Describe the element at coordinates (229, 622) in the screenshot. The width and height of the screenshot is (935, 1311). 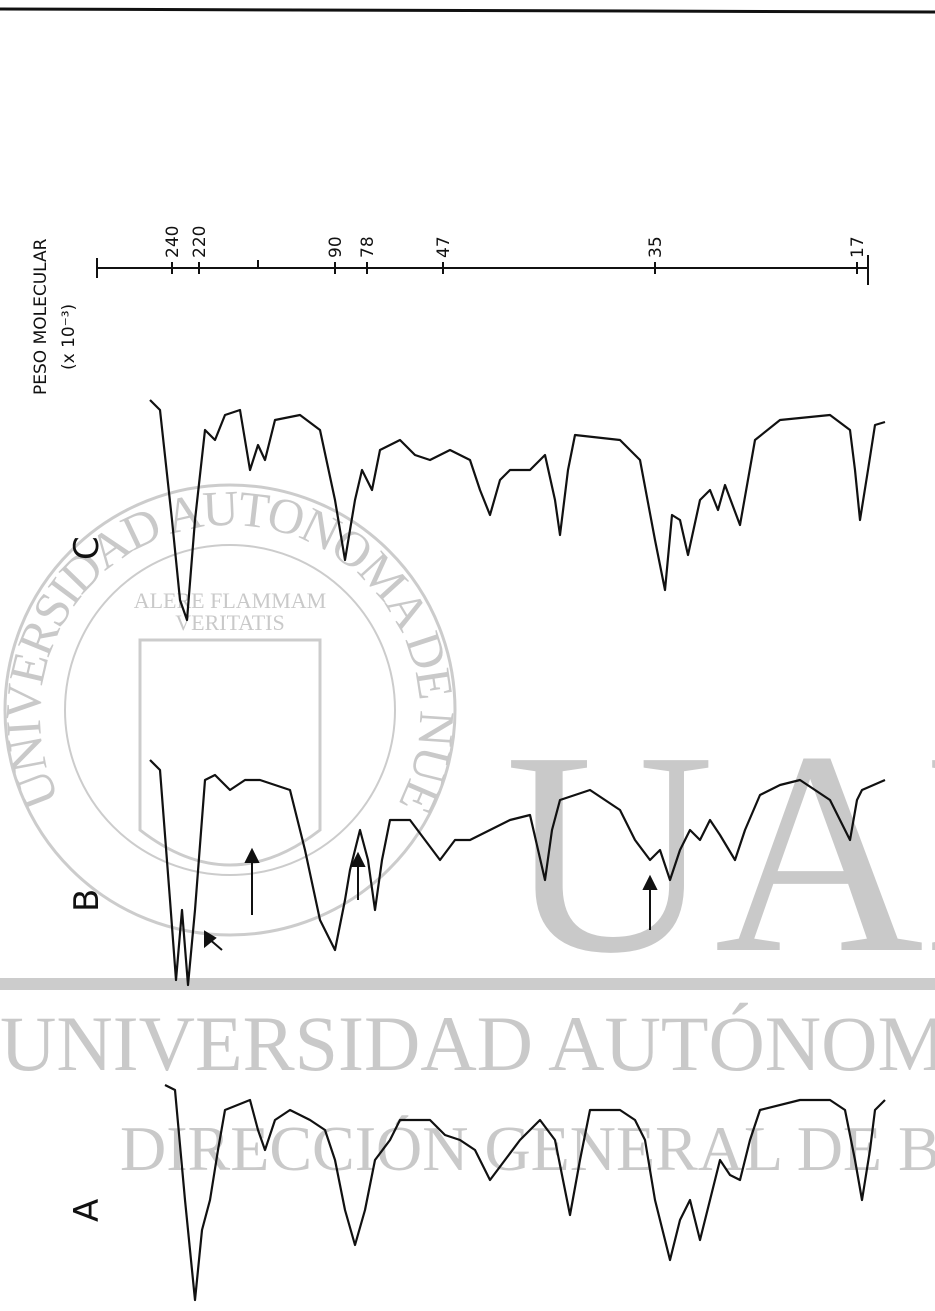
I see `motto: VERITATIS` at that location.